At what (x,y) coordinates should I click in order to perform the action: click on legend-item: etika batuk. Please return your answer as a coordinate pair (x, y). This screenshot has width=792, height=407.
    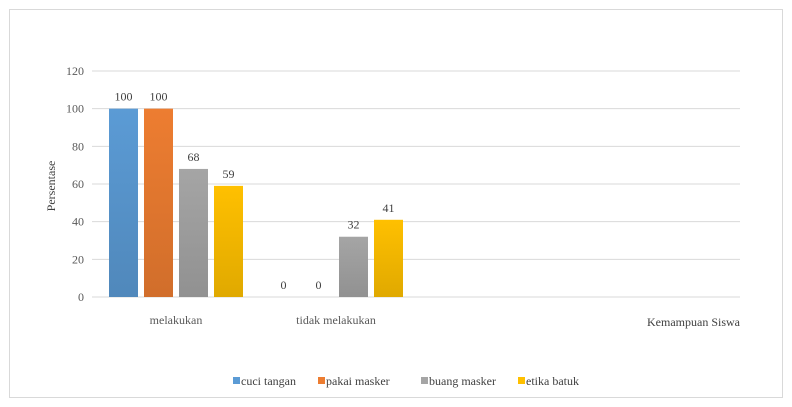
    Looking at the image, I should click on (548, 381).